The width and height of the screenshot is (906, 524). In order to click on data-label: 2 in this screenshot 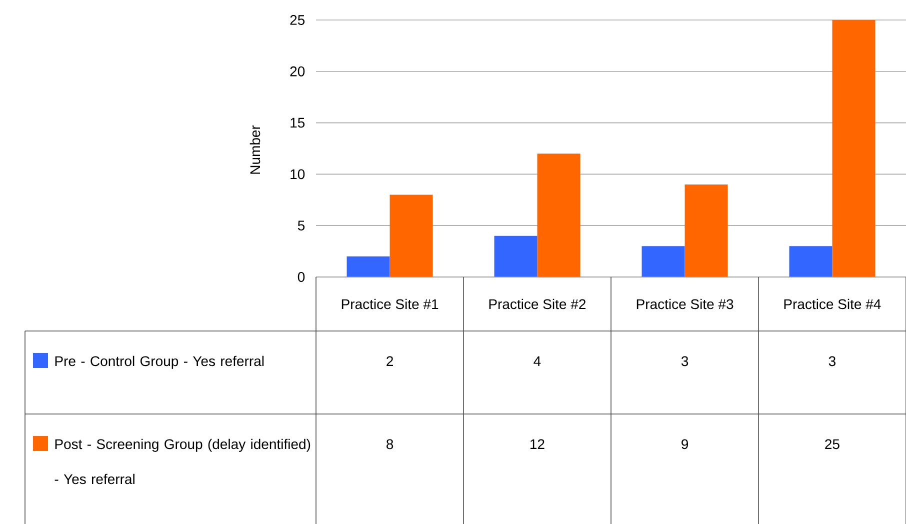, I will do `click(389, 361)`.